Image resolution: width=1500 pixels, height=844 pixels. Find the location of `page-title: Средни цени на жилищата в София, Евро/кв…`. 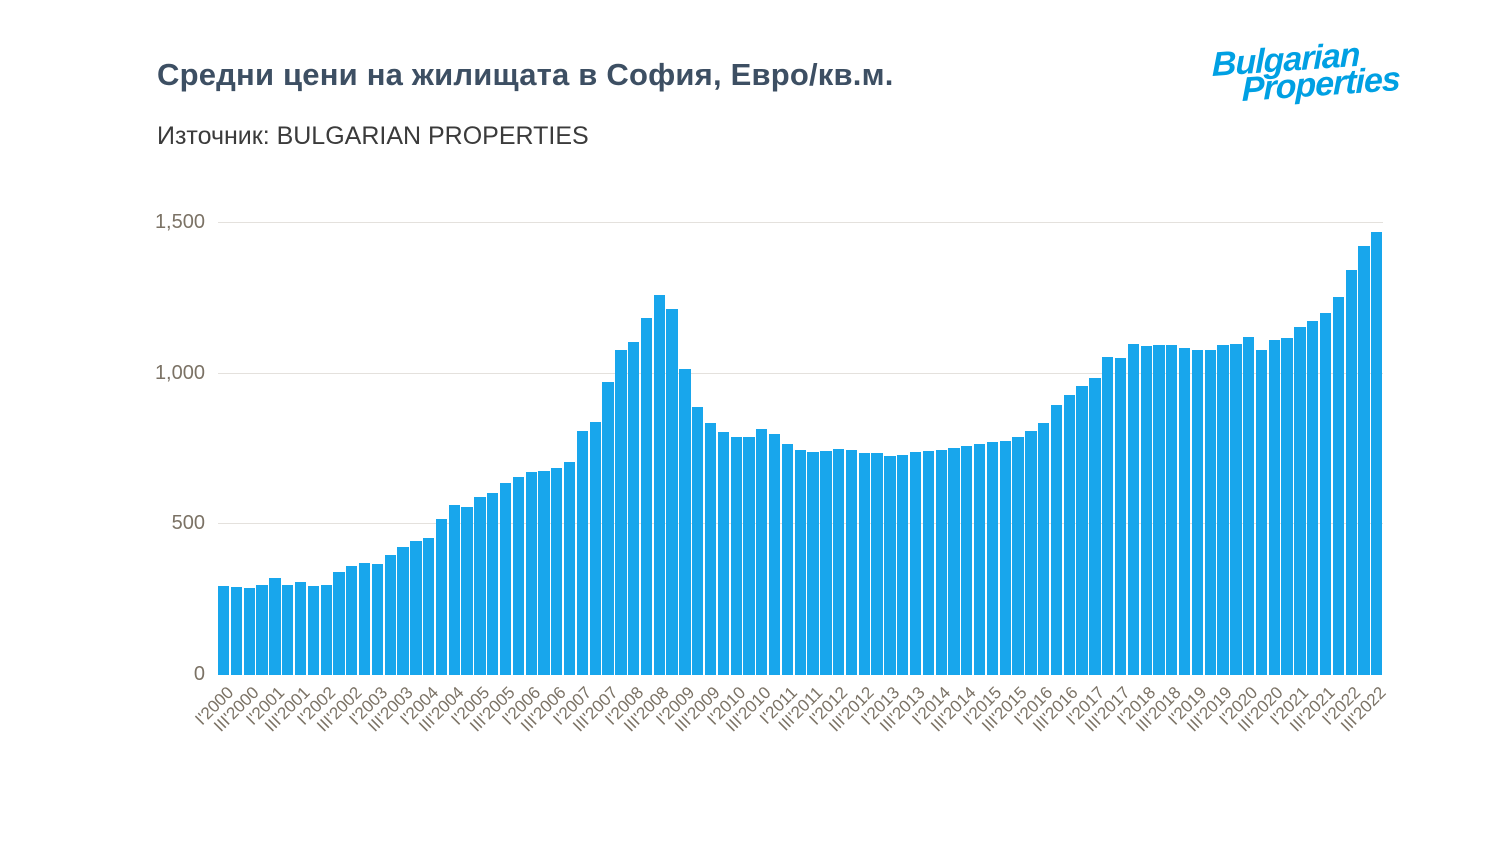

page-title: Средни цени на жилищата в София, Евро/кв… is located at coordinates (525, 74).